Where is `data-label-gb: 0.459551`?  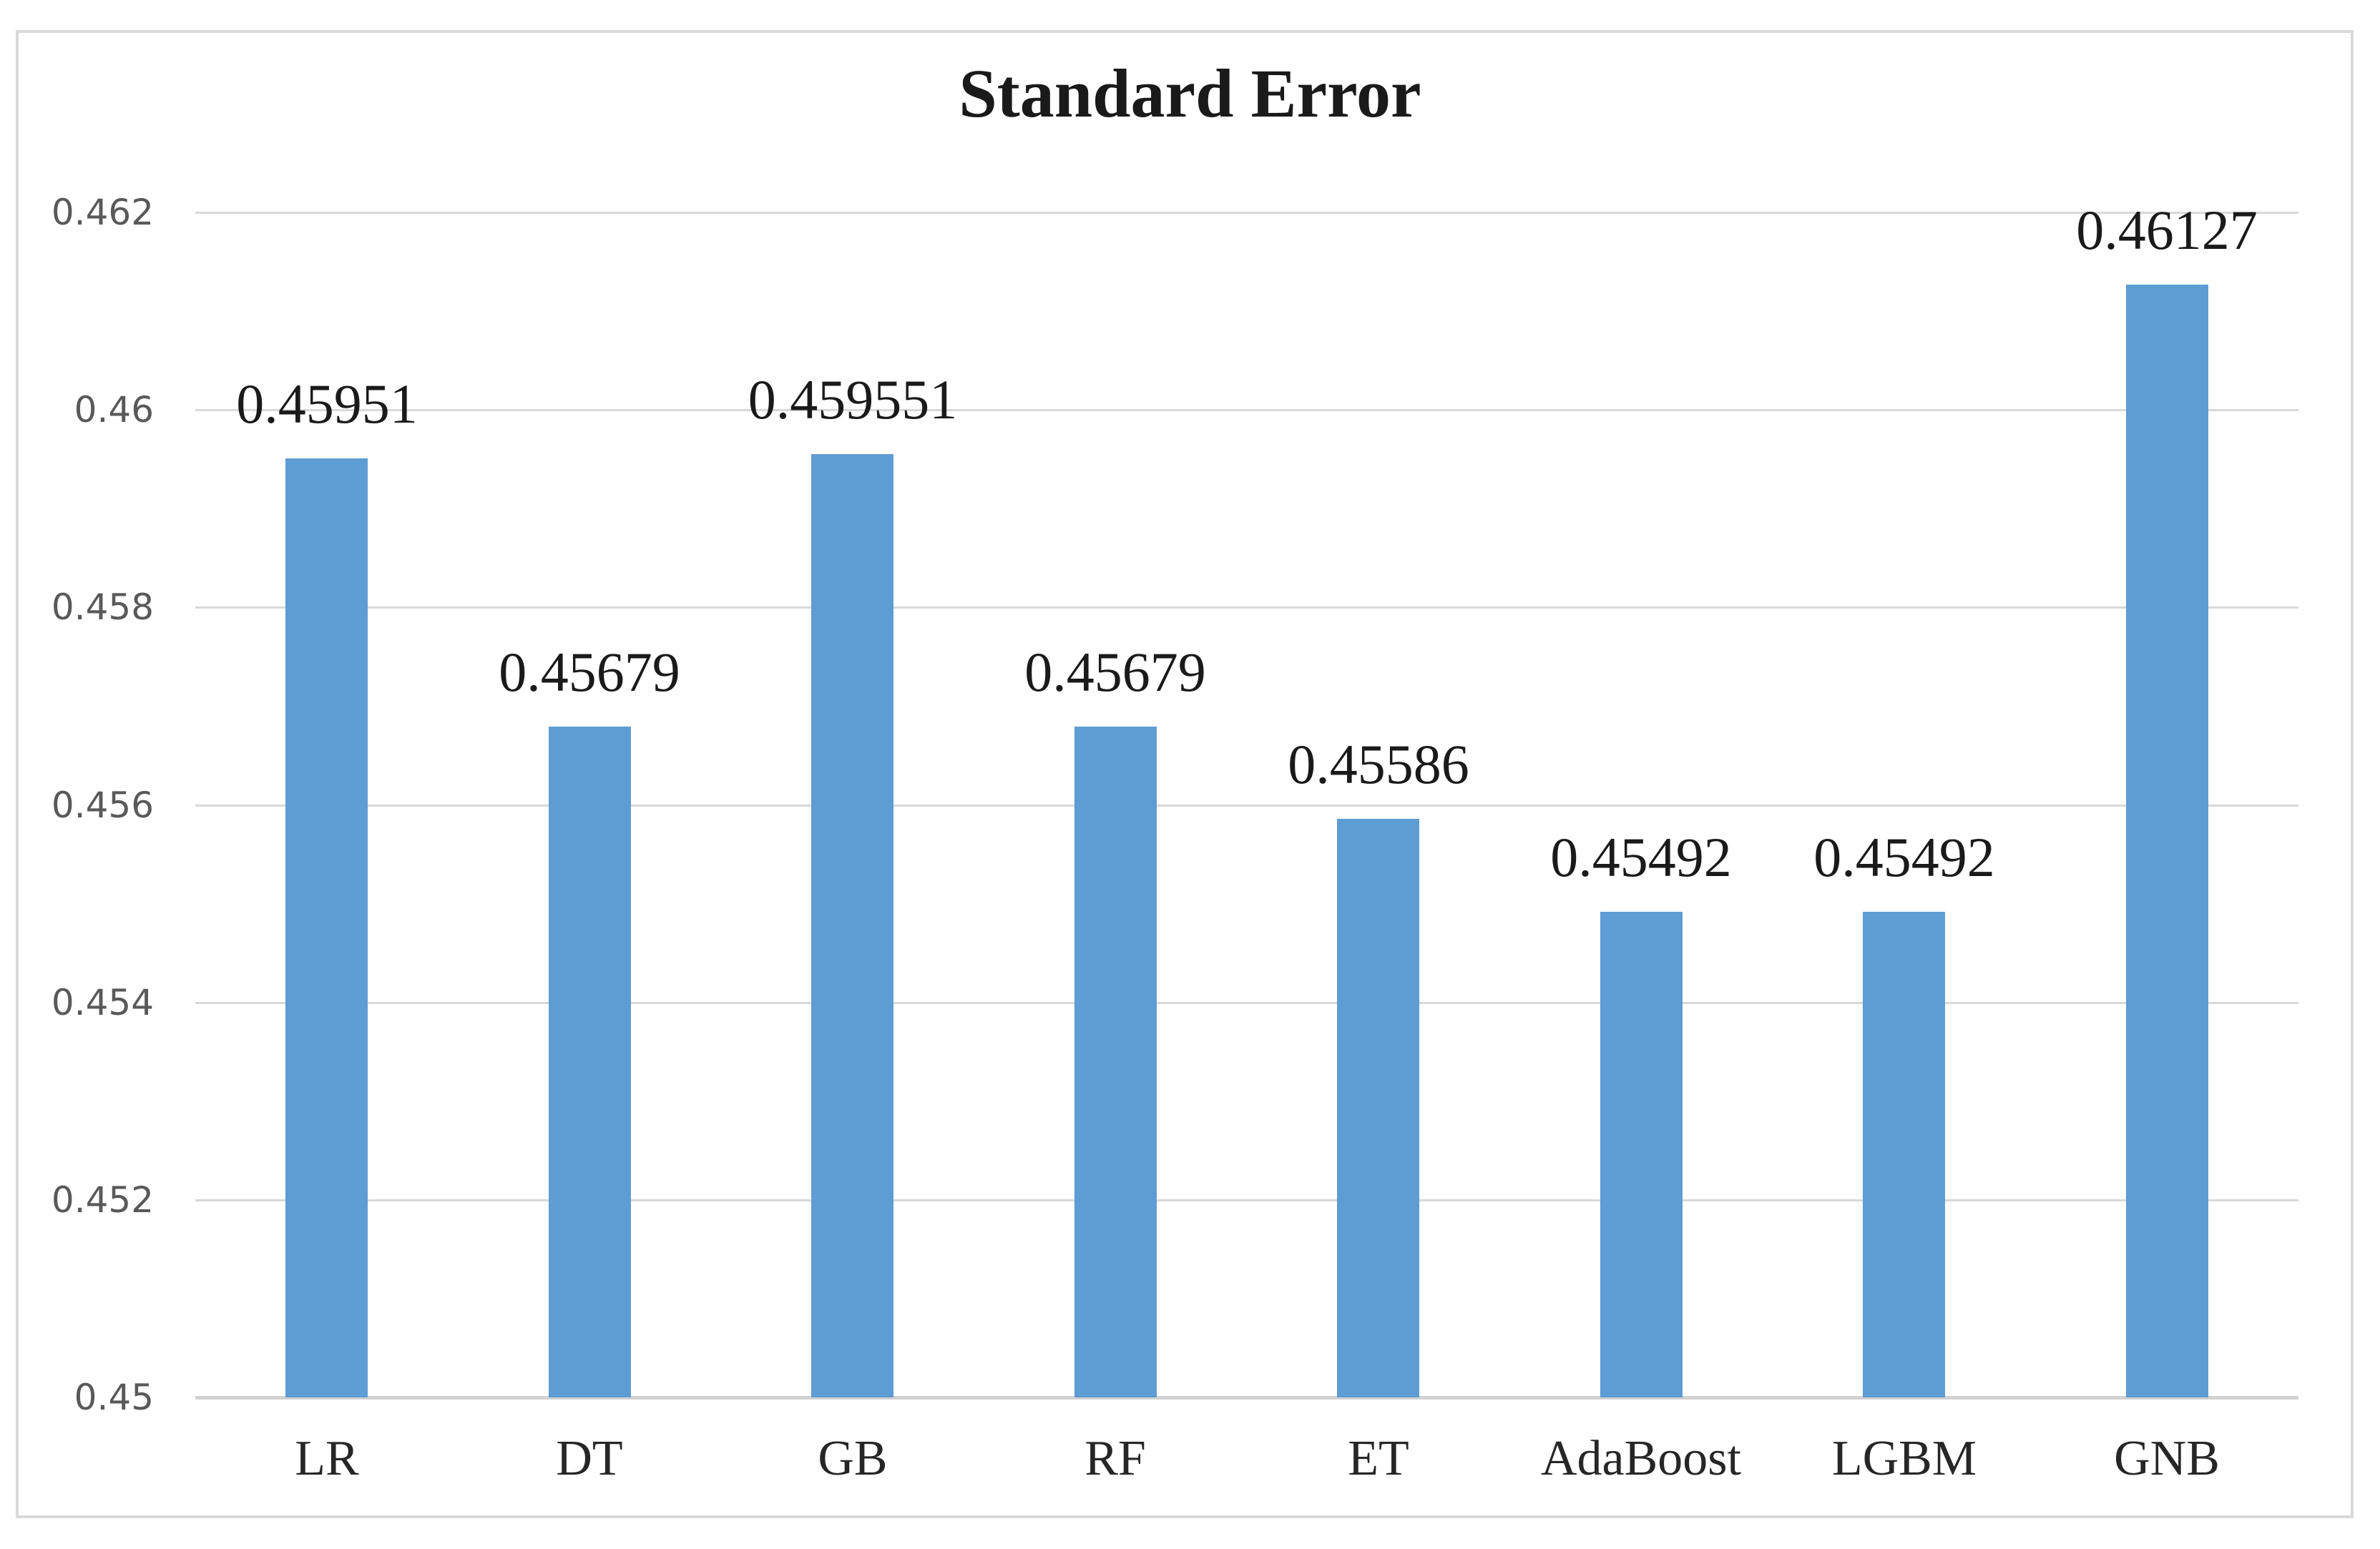
data-label-gb: 0.459551 is located at coordinates (853, 399).